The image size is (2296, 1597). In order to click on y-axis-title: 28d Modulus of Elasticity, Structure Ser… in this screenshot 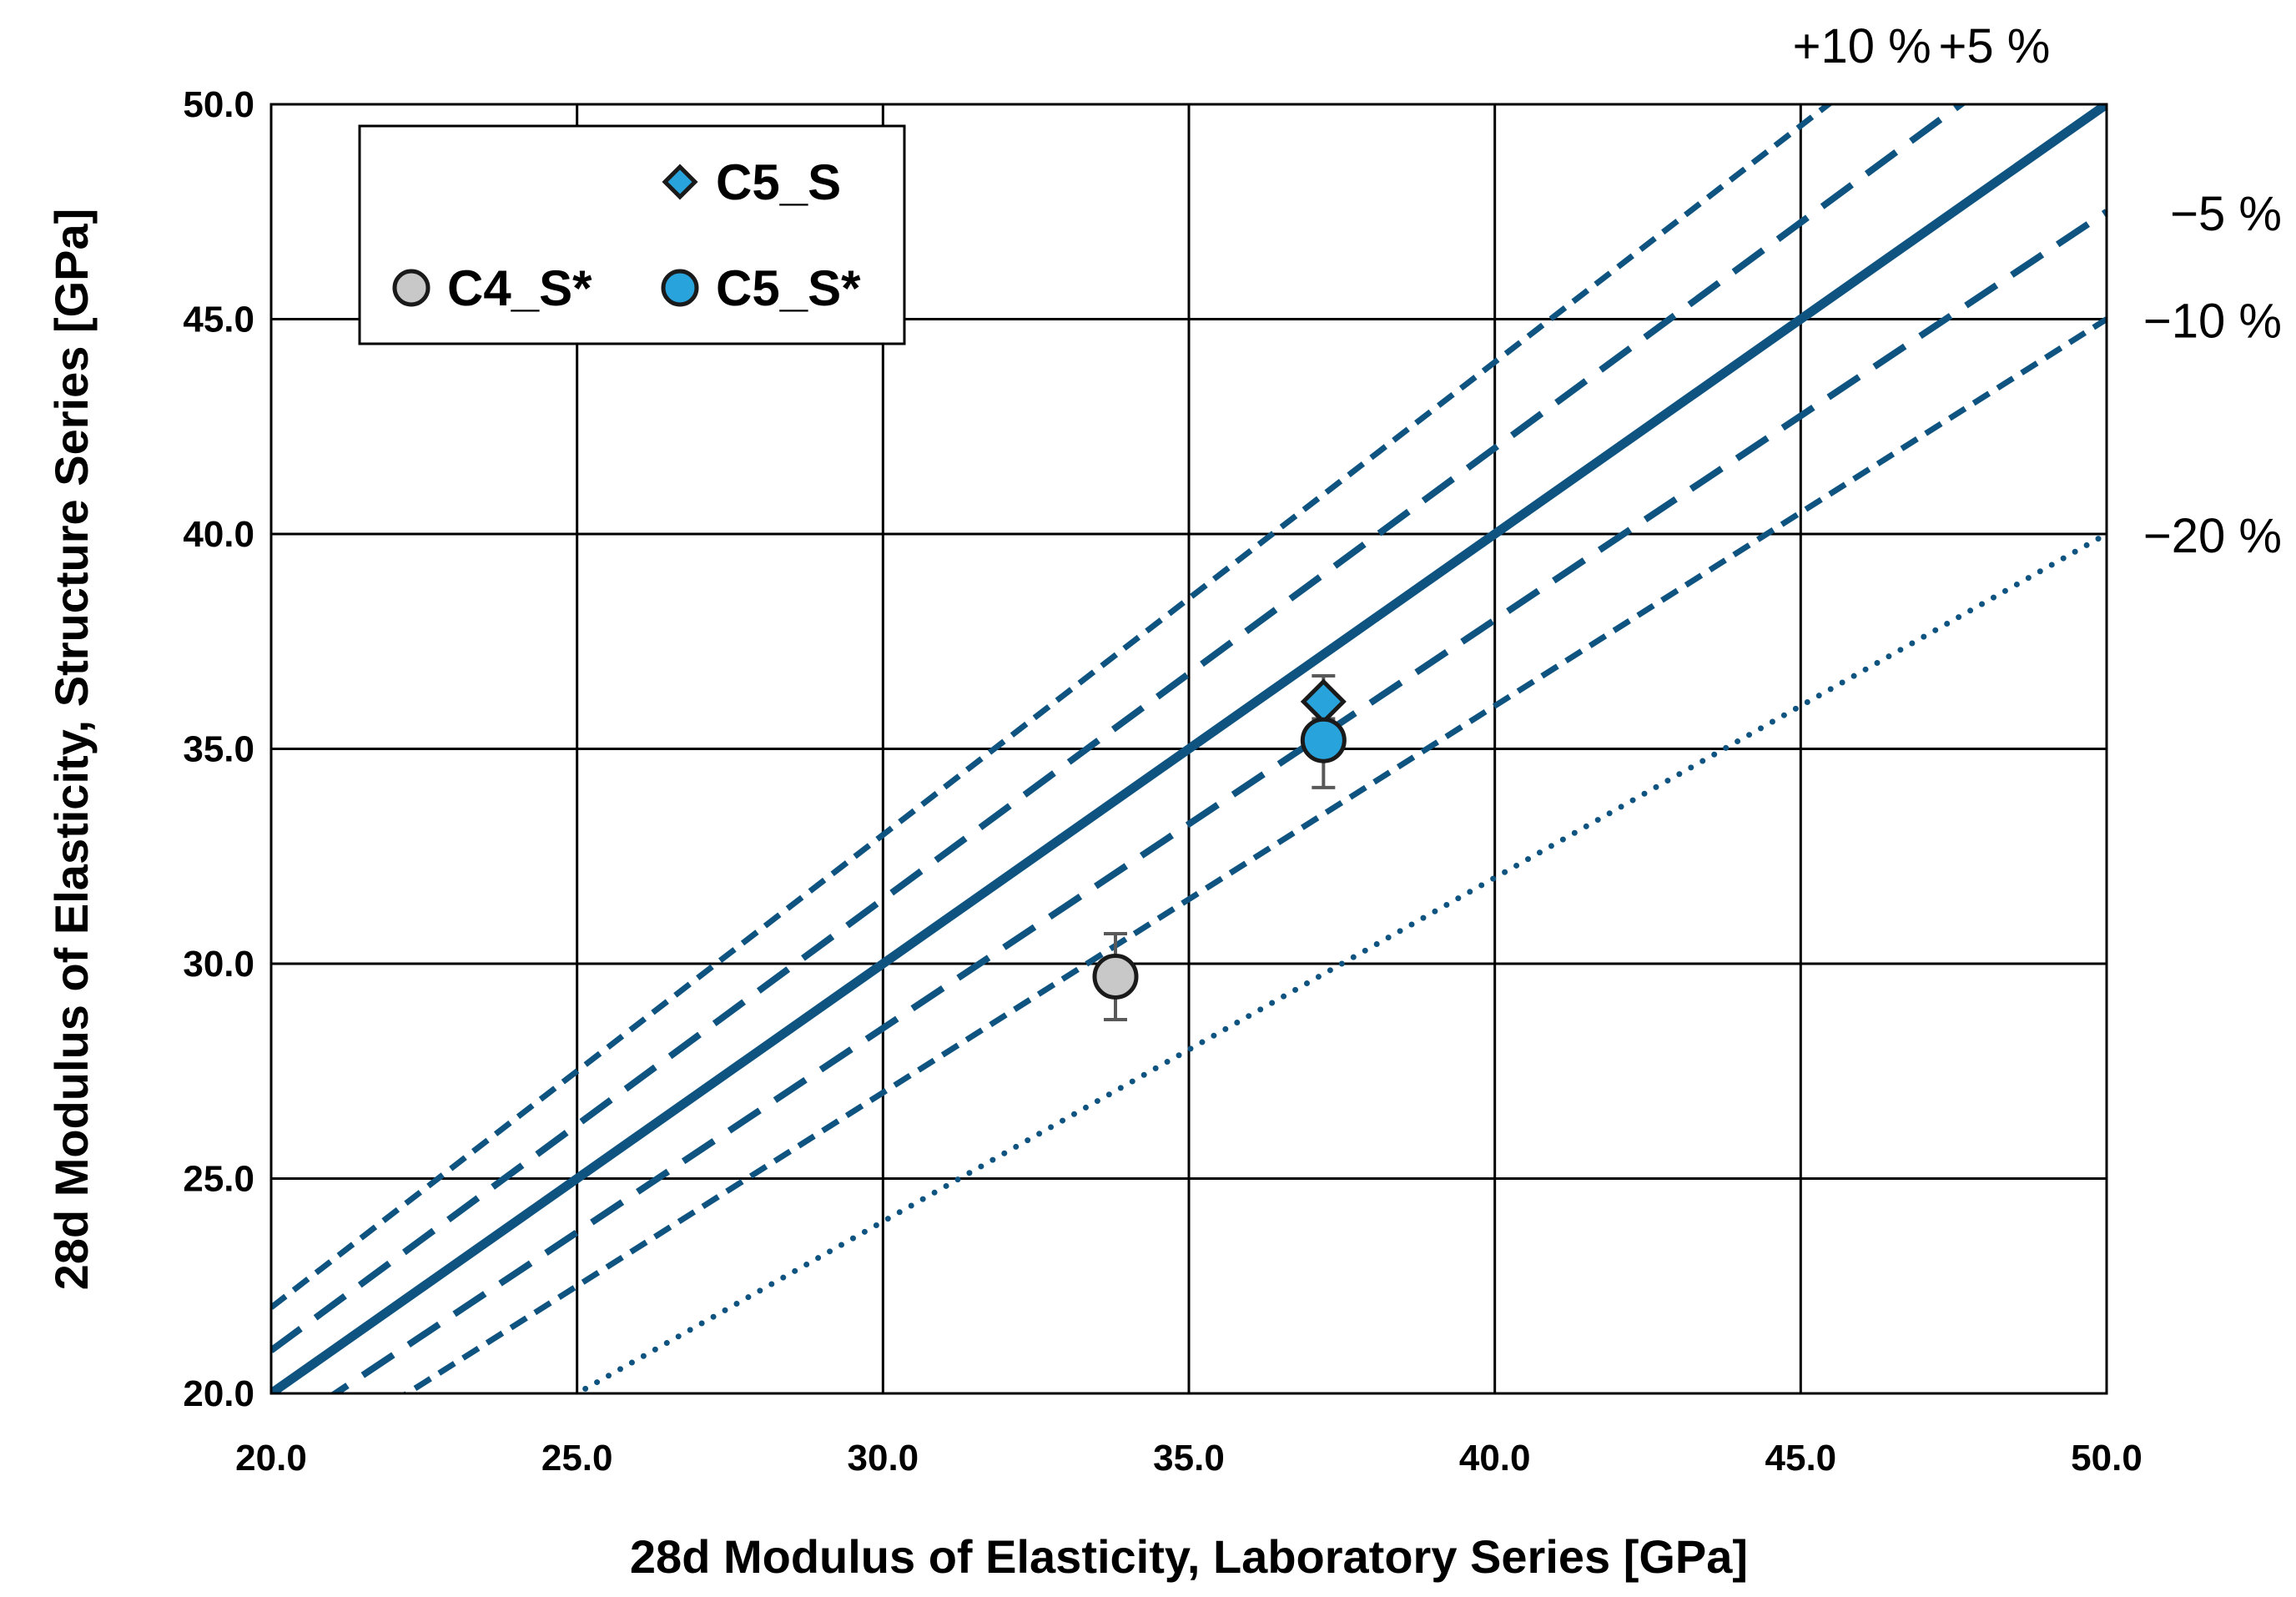, I will do `click(71, 750)`.